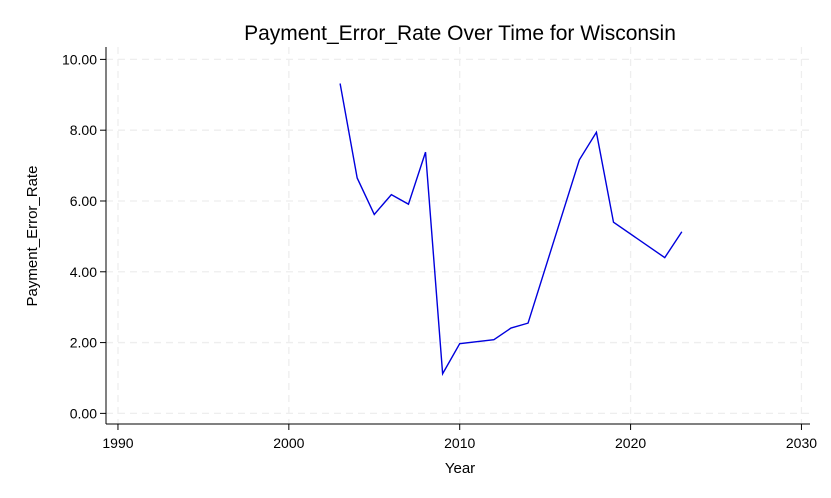  I want to click on x-axis-label: Year, so click(460, 468).